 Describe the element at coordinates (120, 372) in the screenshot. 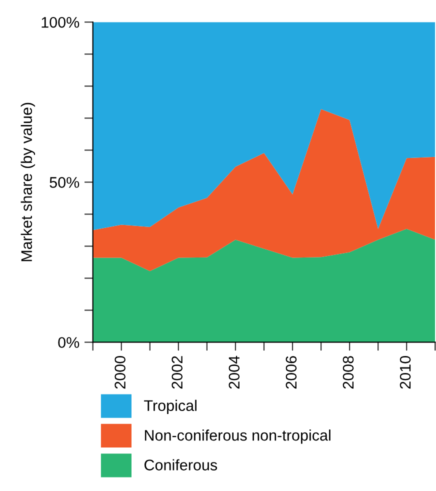

I see `x-tick-label: 2000` at that location.